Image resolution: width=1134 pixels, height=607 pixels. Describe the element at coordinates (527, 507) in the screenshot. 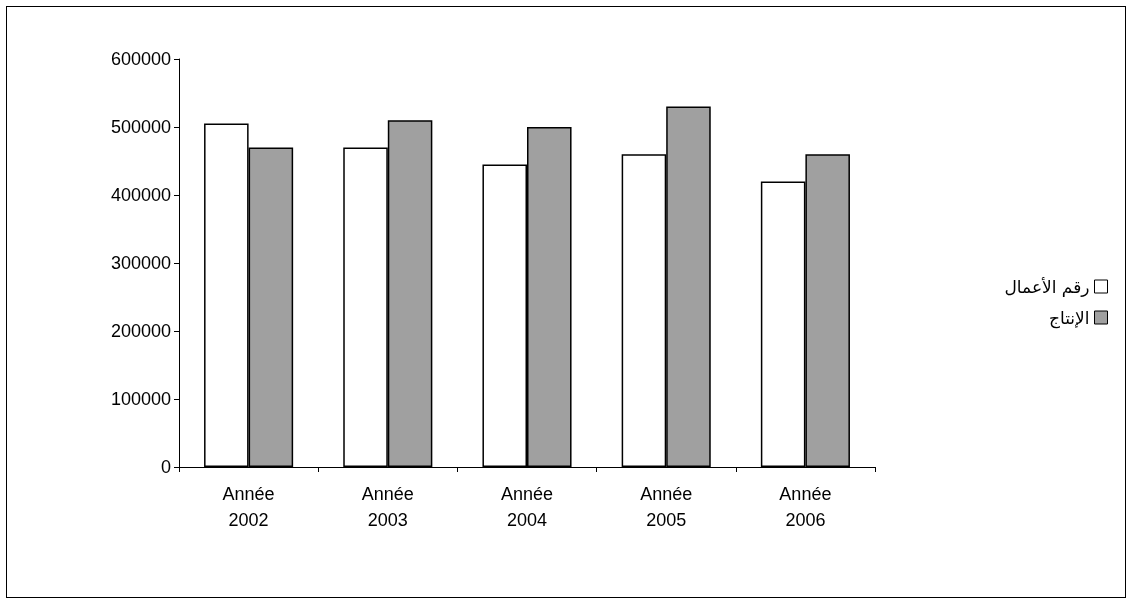

I see `x-tick-label: Année 2004` at that location.